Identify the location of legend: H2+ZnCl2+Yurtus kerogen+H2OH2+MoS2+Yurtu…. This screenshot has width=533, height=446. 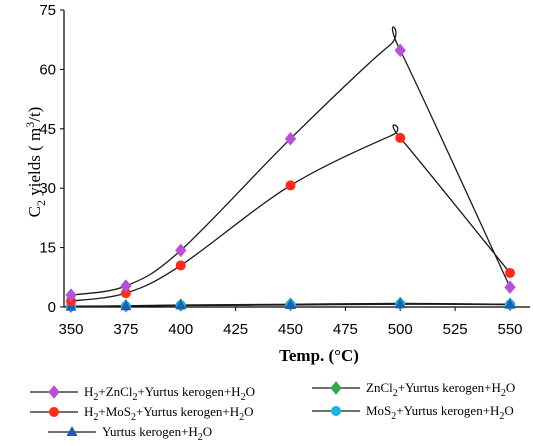
(272, 411).